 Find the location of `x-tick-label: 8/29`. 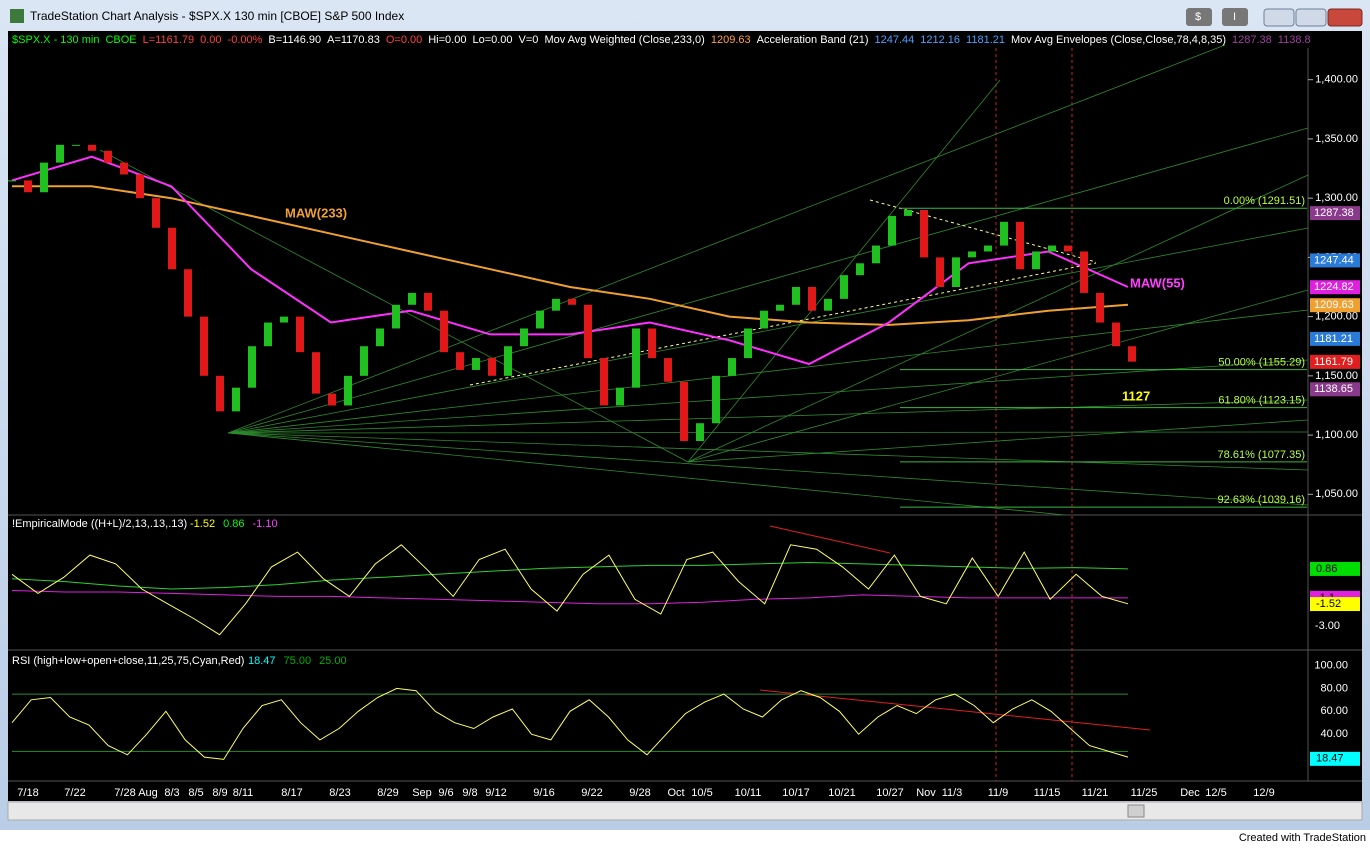

x-tick-label: 8/29 is located at coordinates (387, 793).